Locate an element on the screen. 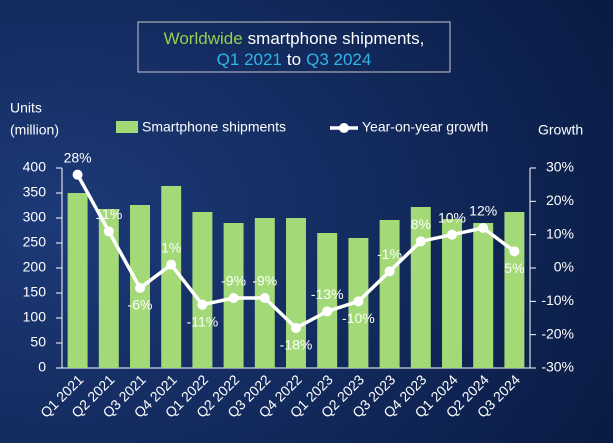 This screenshot has width=613, height=443. title-part: to is located at coordinates (294, 59).